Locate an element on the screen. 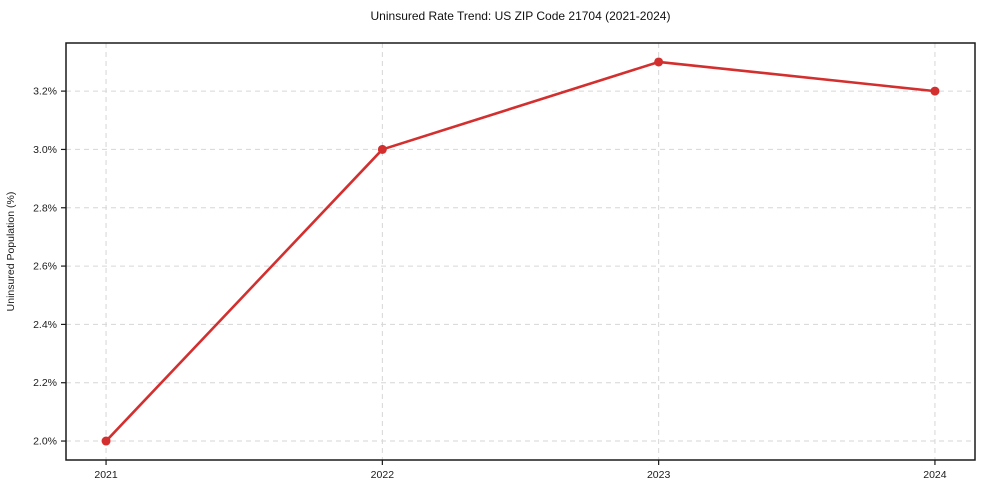 This screenshot has width=989, height=490. y-axis-label: Uninsured Population (%) is located at coordinates (11, 252).